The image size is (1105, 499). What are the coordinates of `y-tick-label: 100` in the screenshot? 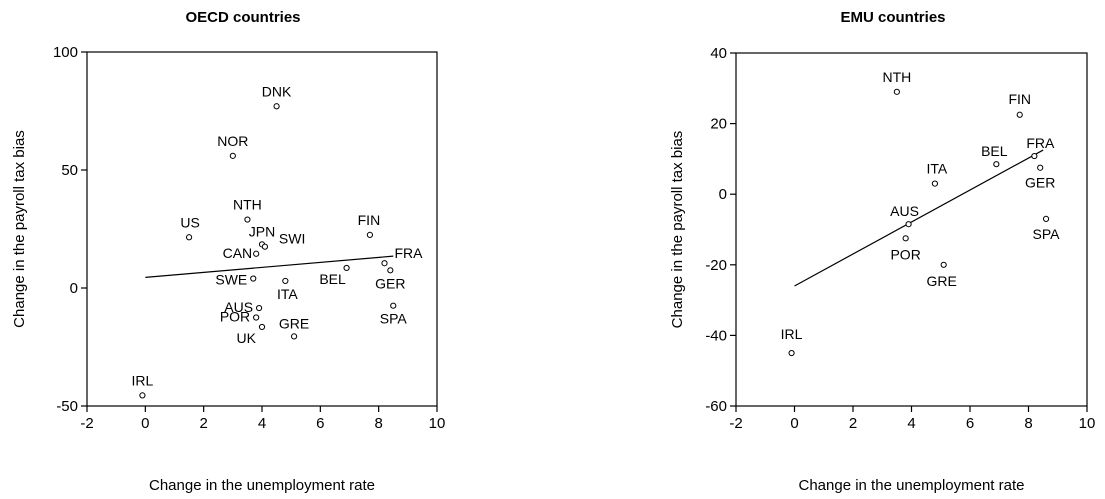 It's located at (65, 52).